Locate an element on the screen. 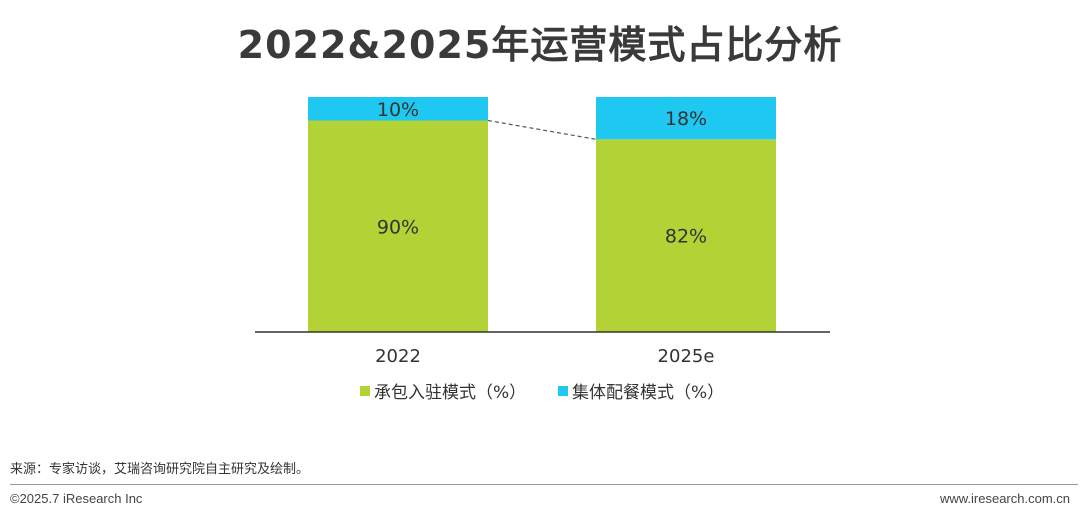 The height and width of the screenshot is (517, 1080). connector-line is located at coordinates (542, 129).